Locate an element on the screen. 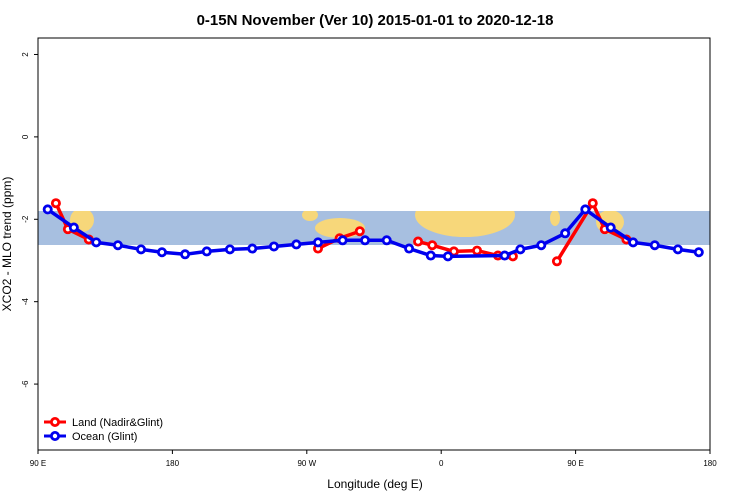 The width and height of the screenshot is (750, 500). legend-label: Ocean (Glint) is located at coordinates (104, 437).